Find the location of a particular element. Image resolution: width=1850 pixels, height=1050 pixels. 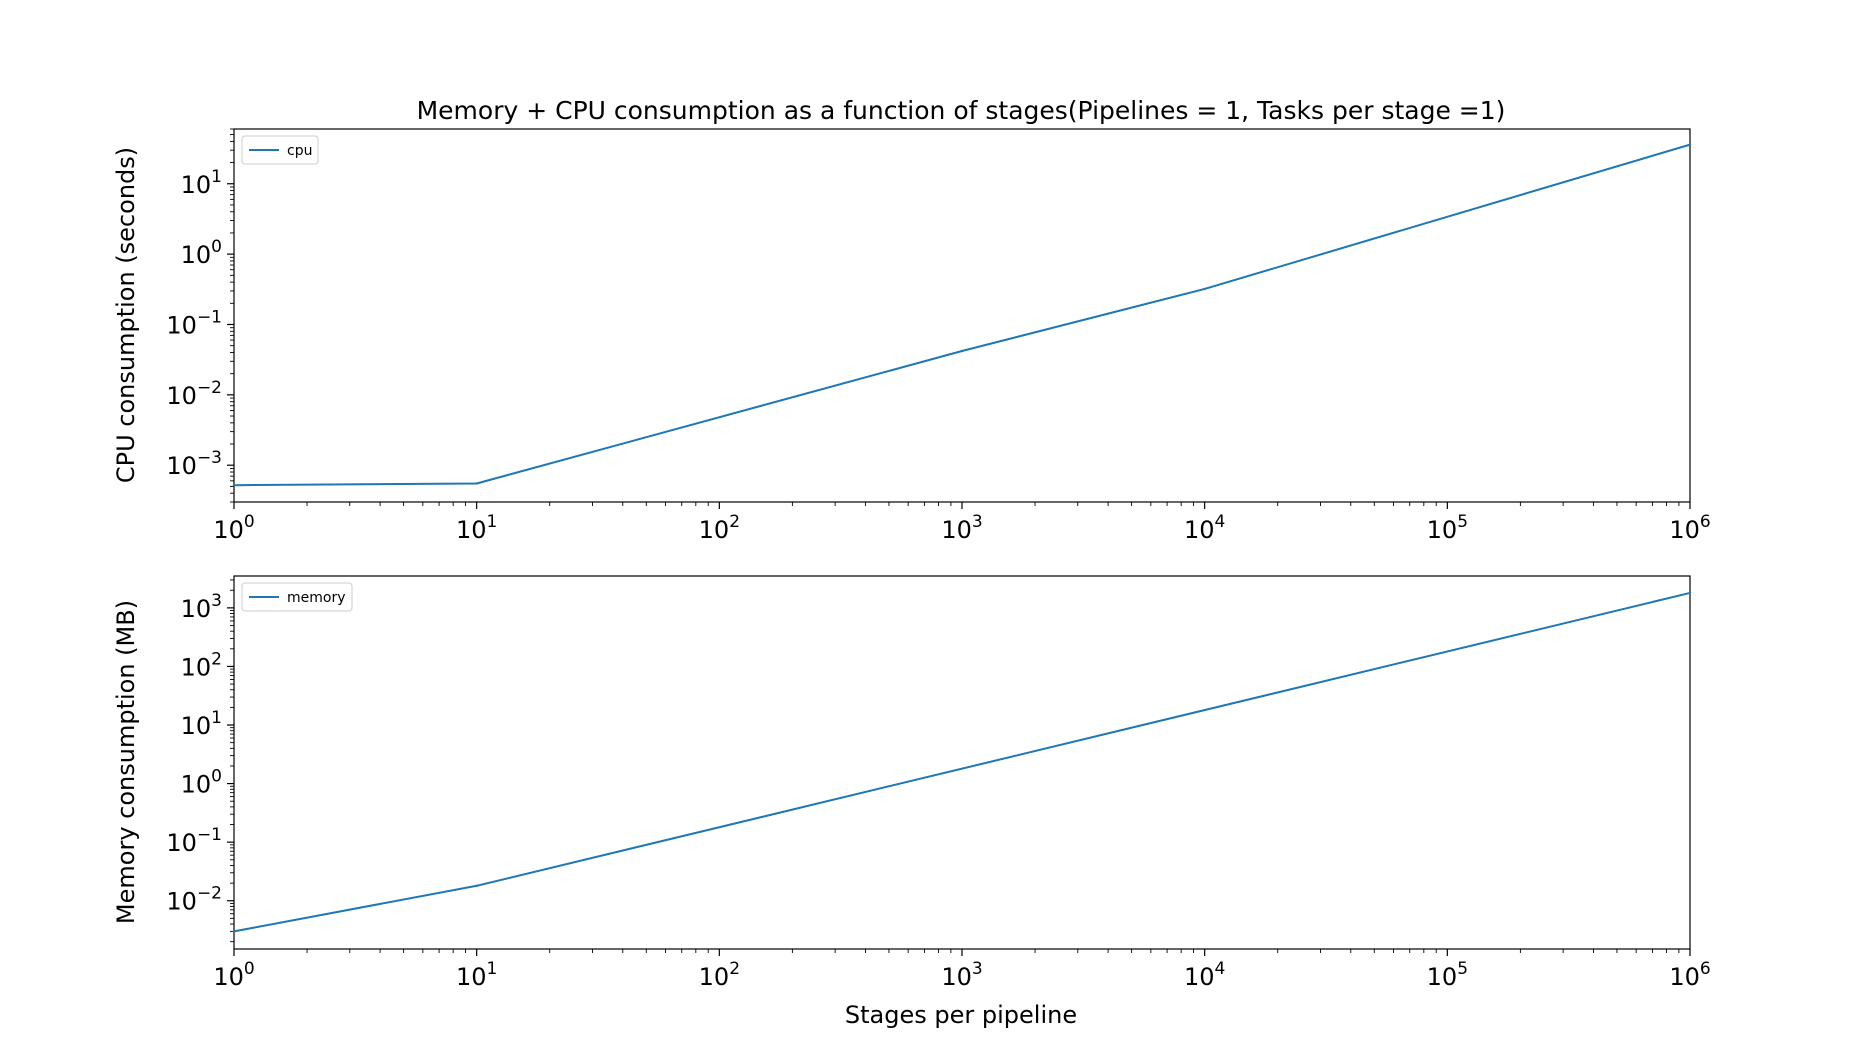

y-tick-label: 10⁻³ is located at coordinates (194, 464).